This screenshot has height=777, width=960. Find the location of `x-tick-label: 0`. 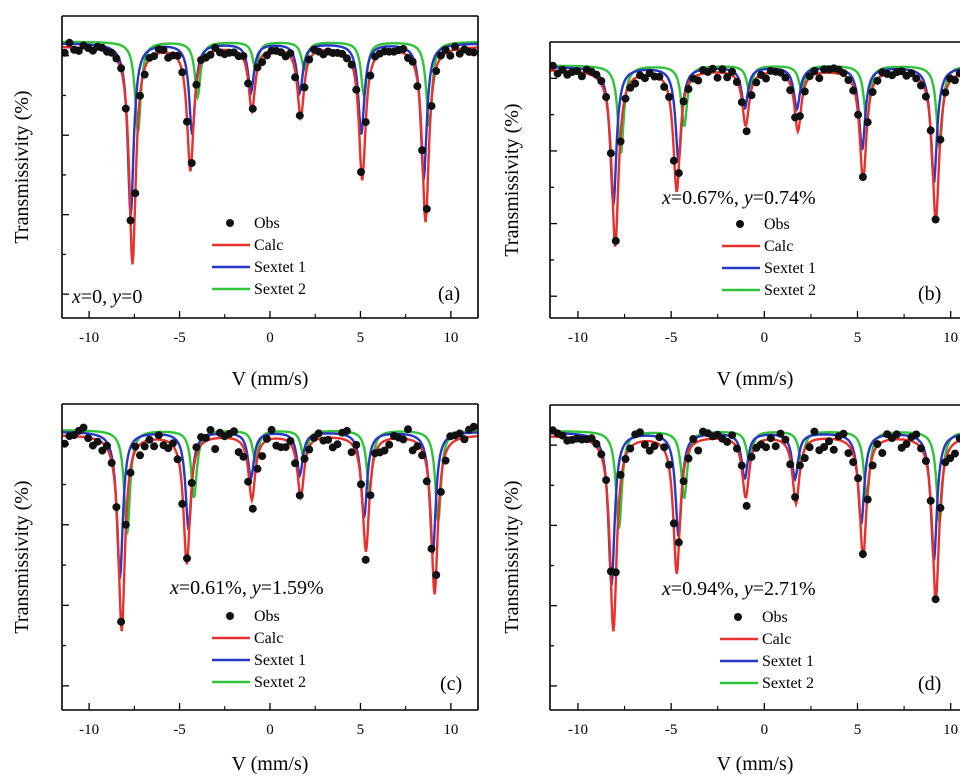

x-tick-label: 0 is located at coordinates (270, 338).